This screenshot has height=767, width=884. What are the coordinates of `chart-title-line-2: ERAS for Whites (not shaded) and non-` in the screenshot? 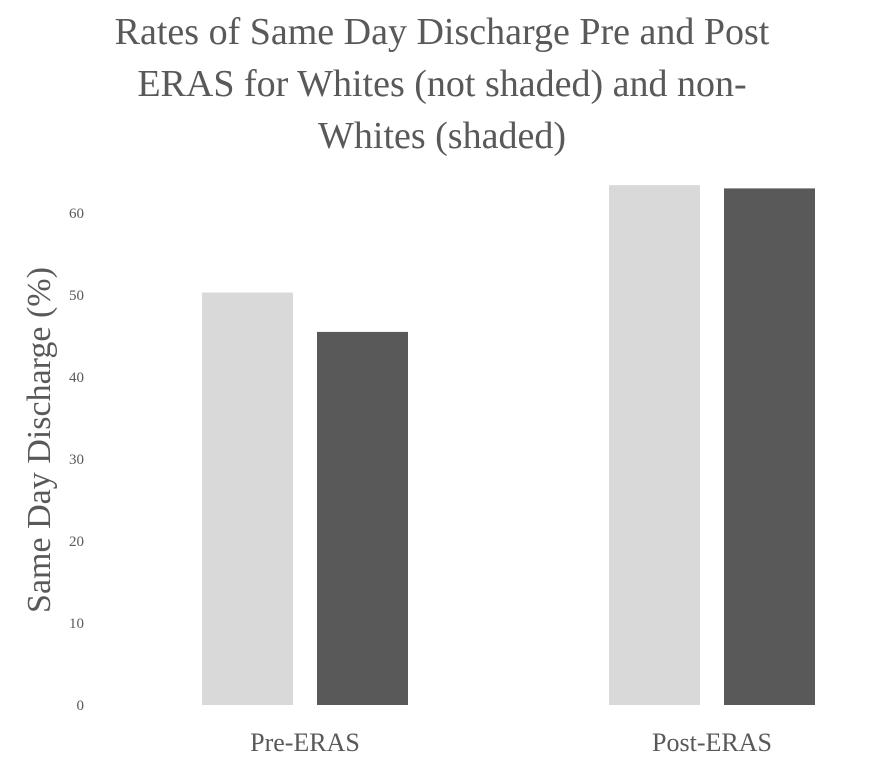 It's located at (442, 84).